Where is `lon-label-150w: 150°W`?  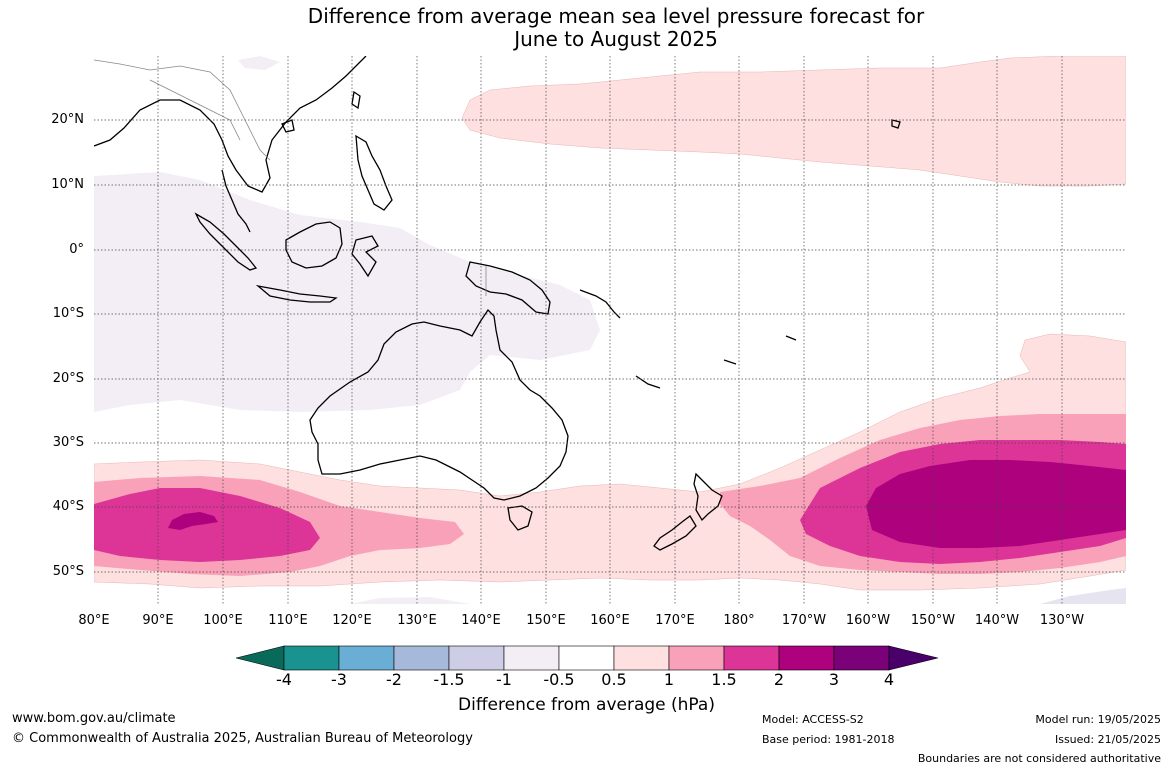 lon-label-150w: 150°W is located at coordinates (933, 620).